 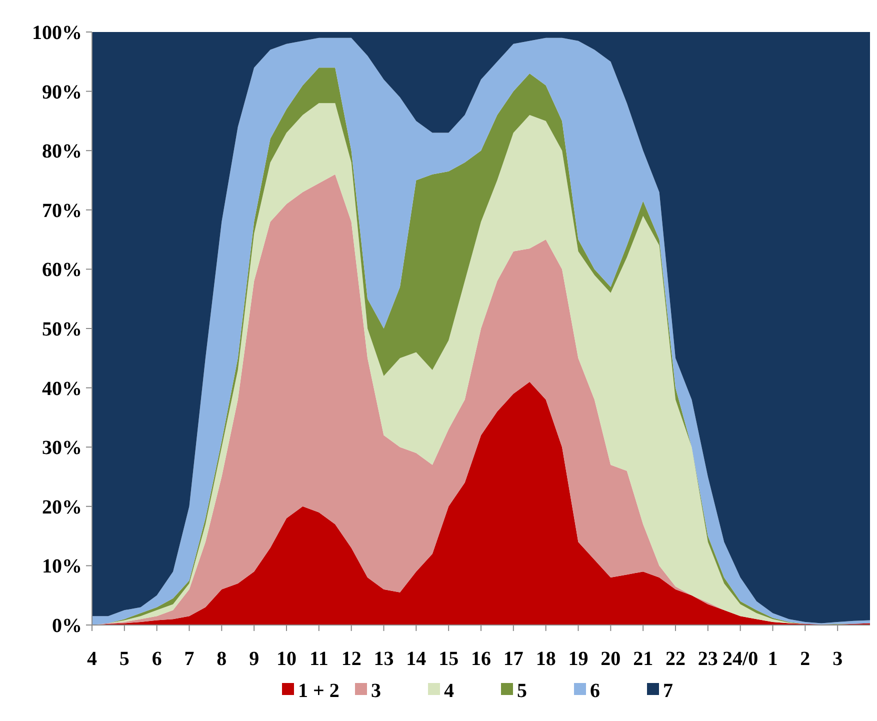 What do you see at coordinates (189, 659) in the screenshot?
I see `x-tick-label: 7` at bounding box center [189, 659].